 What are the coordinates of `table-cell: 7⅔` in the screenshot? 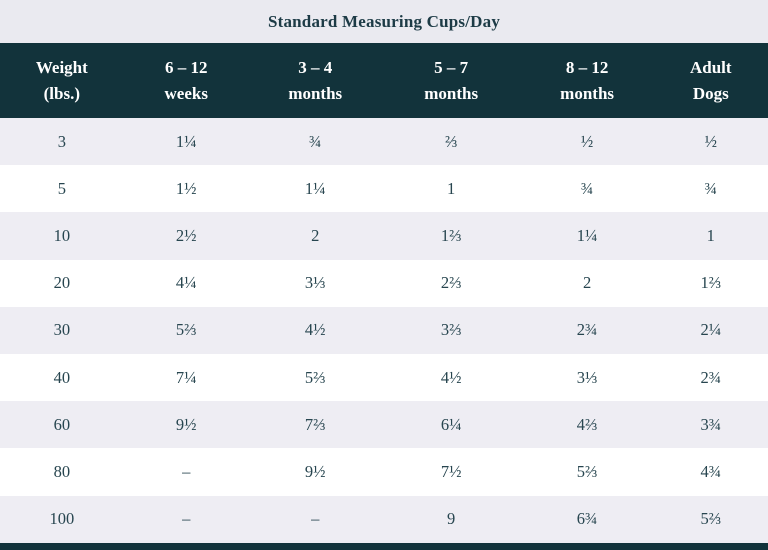 It's located at (315, 424).